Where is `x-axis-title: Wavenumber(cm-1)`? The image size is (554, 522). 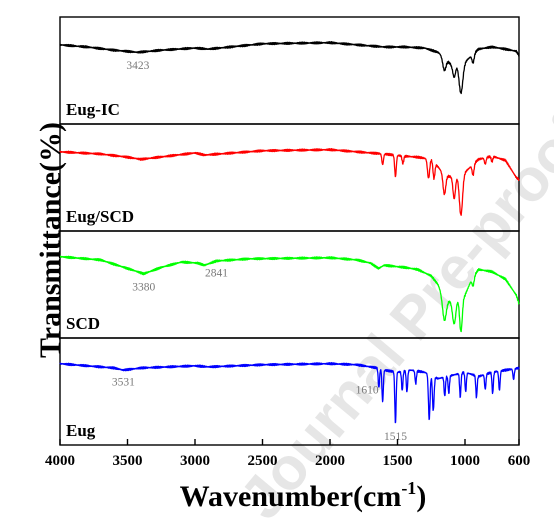
x-axis-title: Wavenumber(cm-1) is located at coordinates (303, 495).